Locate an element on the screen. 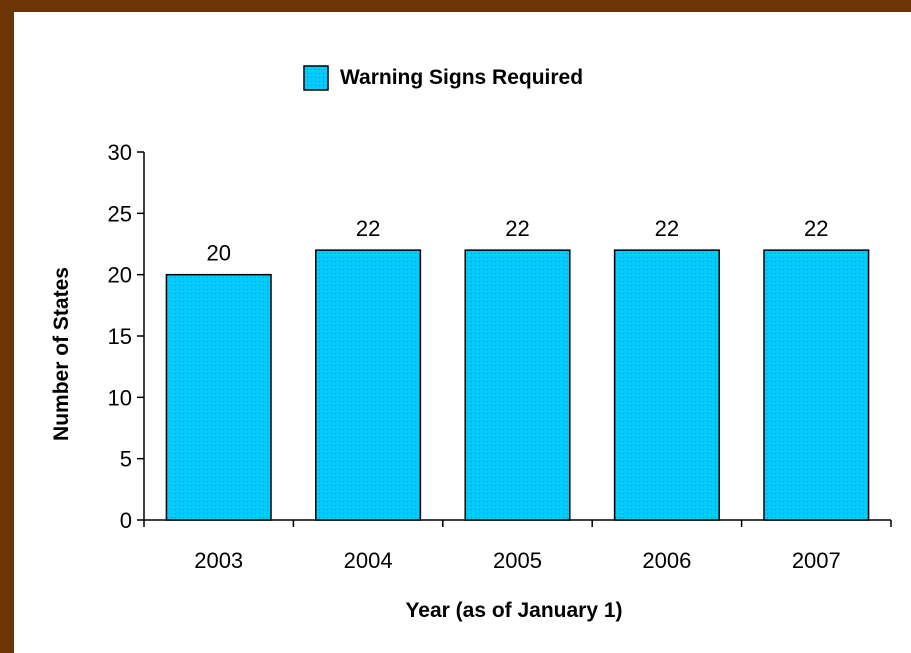 Image resolution: width=911 pixels, height=653 pixels. data-label: 20 is located at coordinates (218, 253).